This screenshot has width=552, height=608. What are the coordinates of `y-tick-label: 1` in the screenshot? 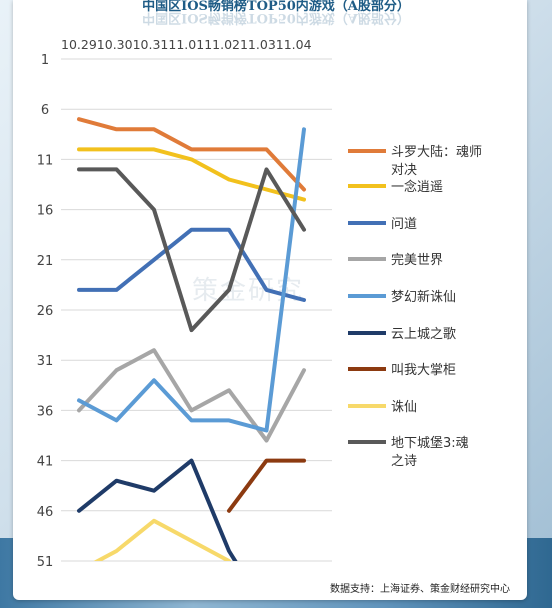 It's located at (45, 60).